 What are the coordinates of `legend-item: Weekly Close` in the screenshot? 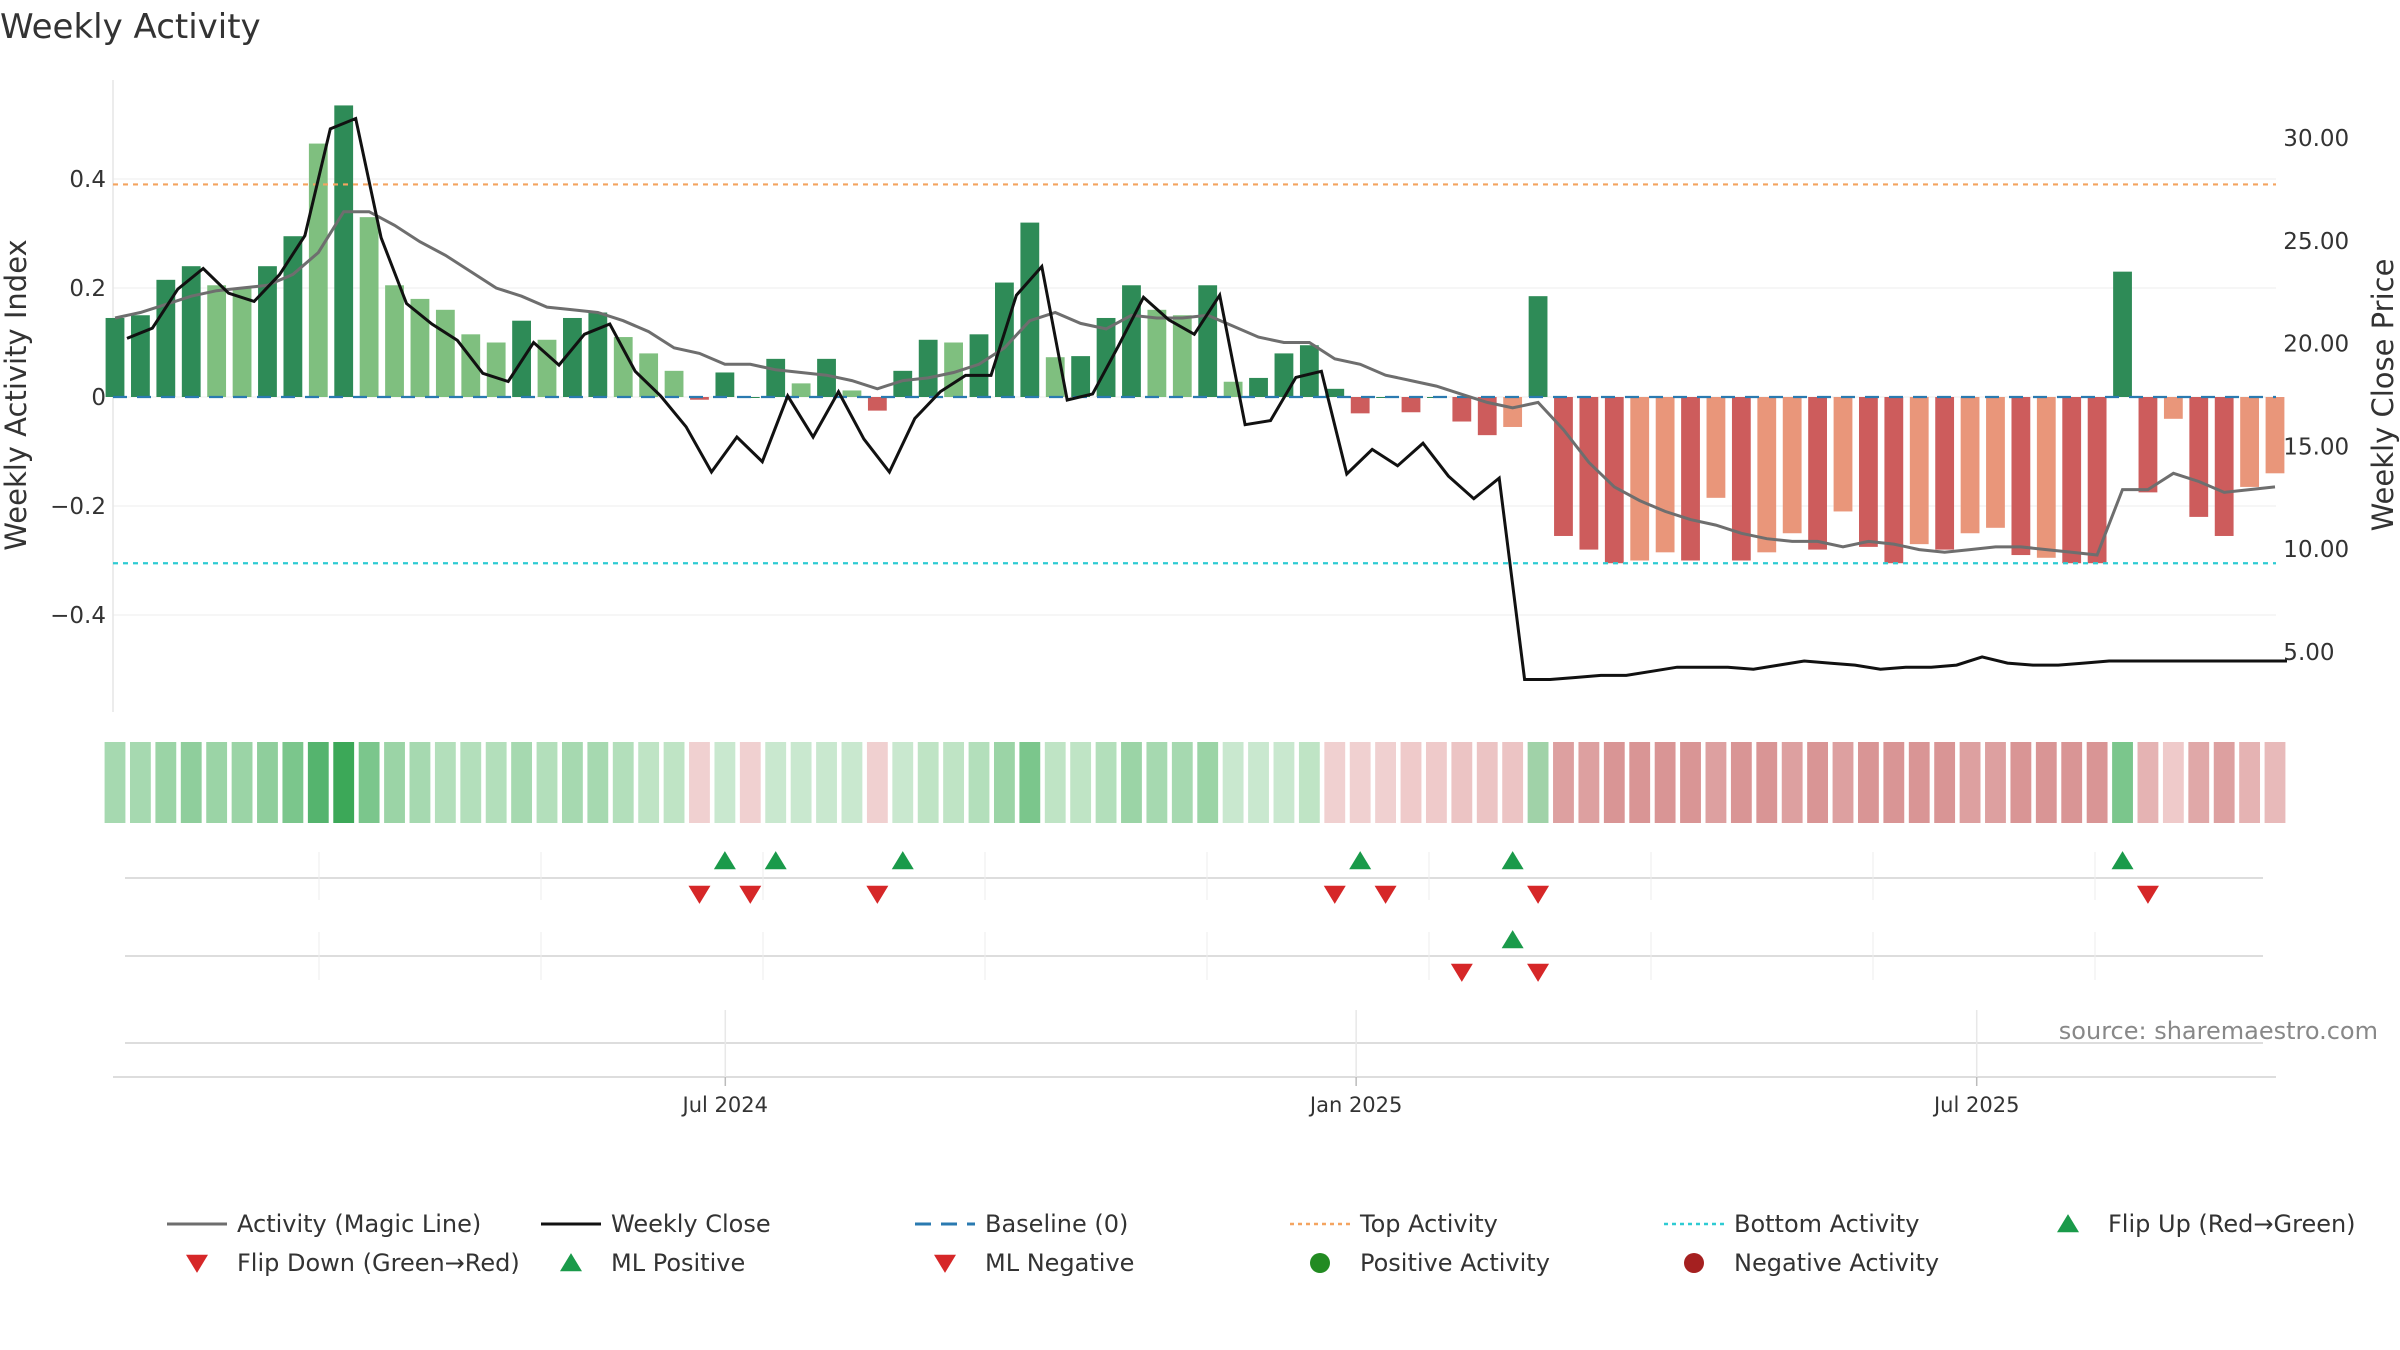 It's located at (656, 1224).